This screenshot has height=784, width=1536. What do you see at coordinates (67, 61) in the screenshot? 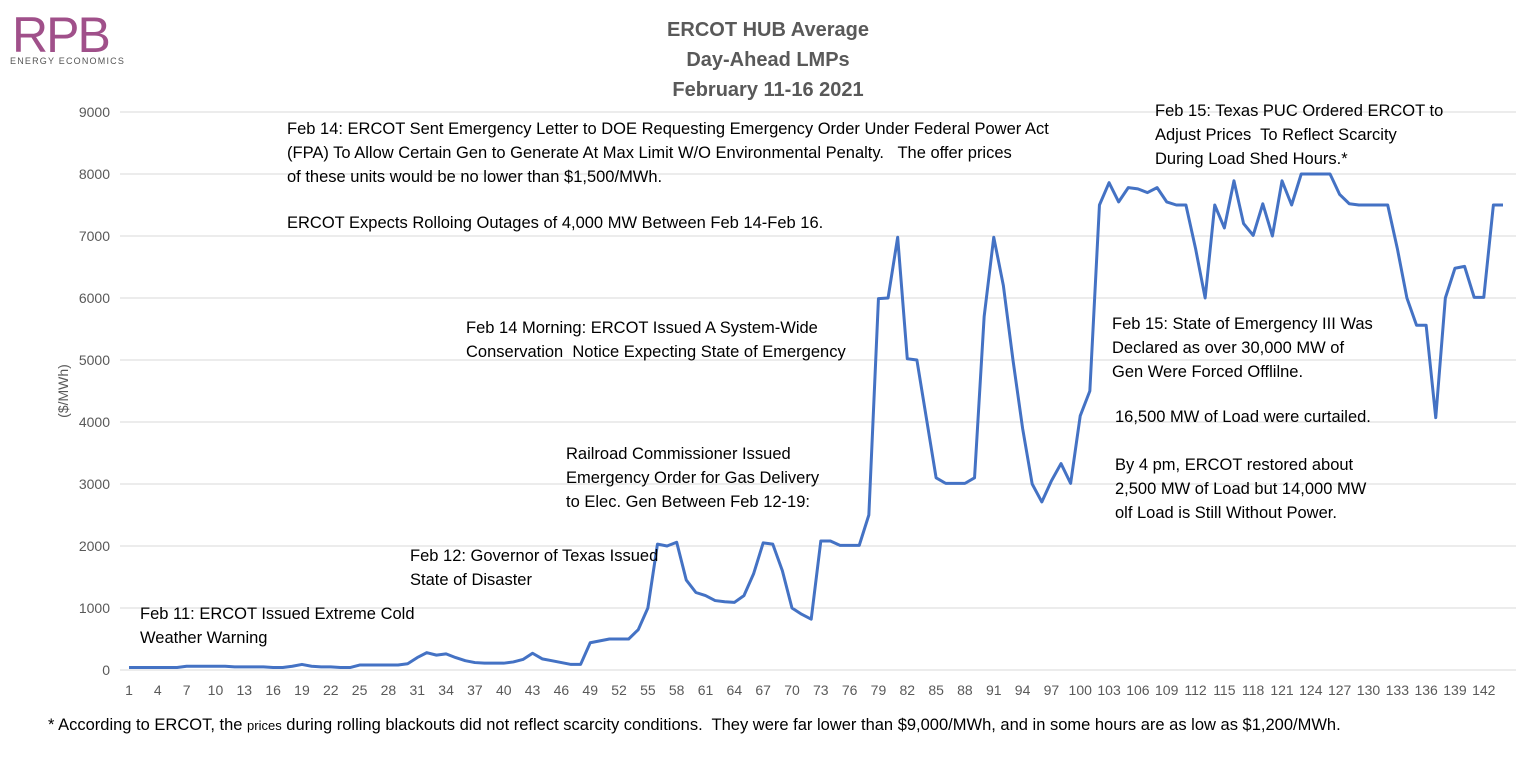
I see `logo-subtitle: ENERGY ECONOMICS` at bounding box center [67, 61].